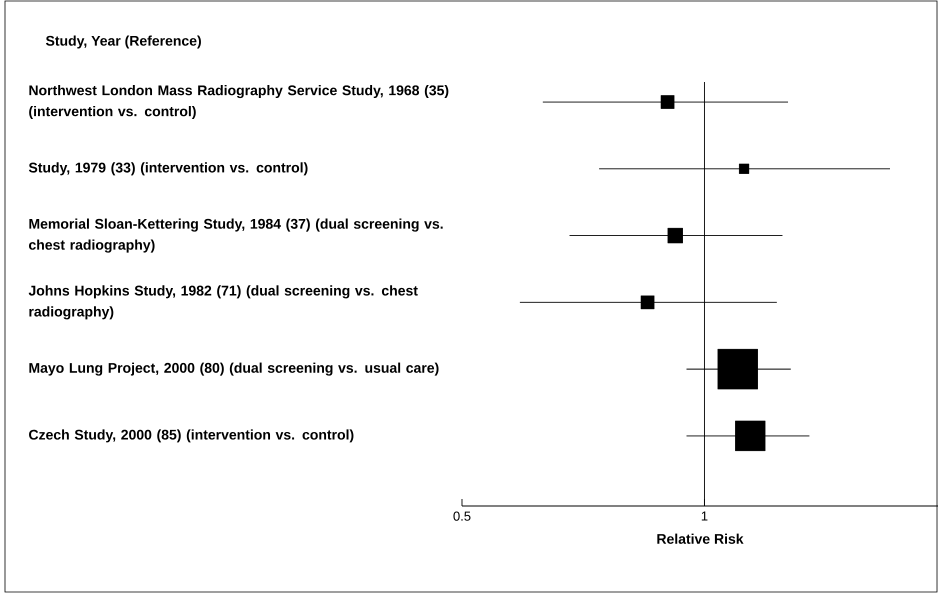  Describe the element at coordinates (191, 435) in the screenshot. I see `y-tick-label: Czech Study, 2000 (85) (intervention vs. control)` at that location.